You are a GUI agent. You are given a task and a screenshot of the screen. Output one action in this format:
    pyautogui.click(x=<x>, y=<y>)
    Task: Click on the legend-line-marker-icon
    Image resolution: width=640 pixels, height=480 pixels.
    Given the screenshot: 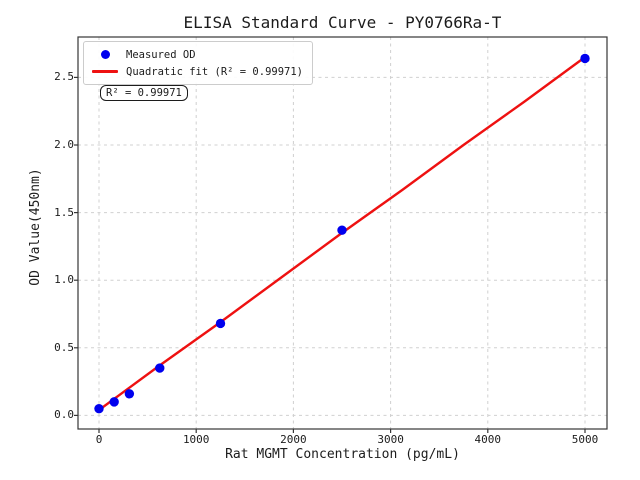 What is the action you would take?
    pyautogui.click(x=105, y=71)
    